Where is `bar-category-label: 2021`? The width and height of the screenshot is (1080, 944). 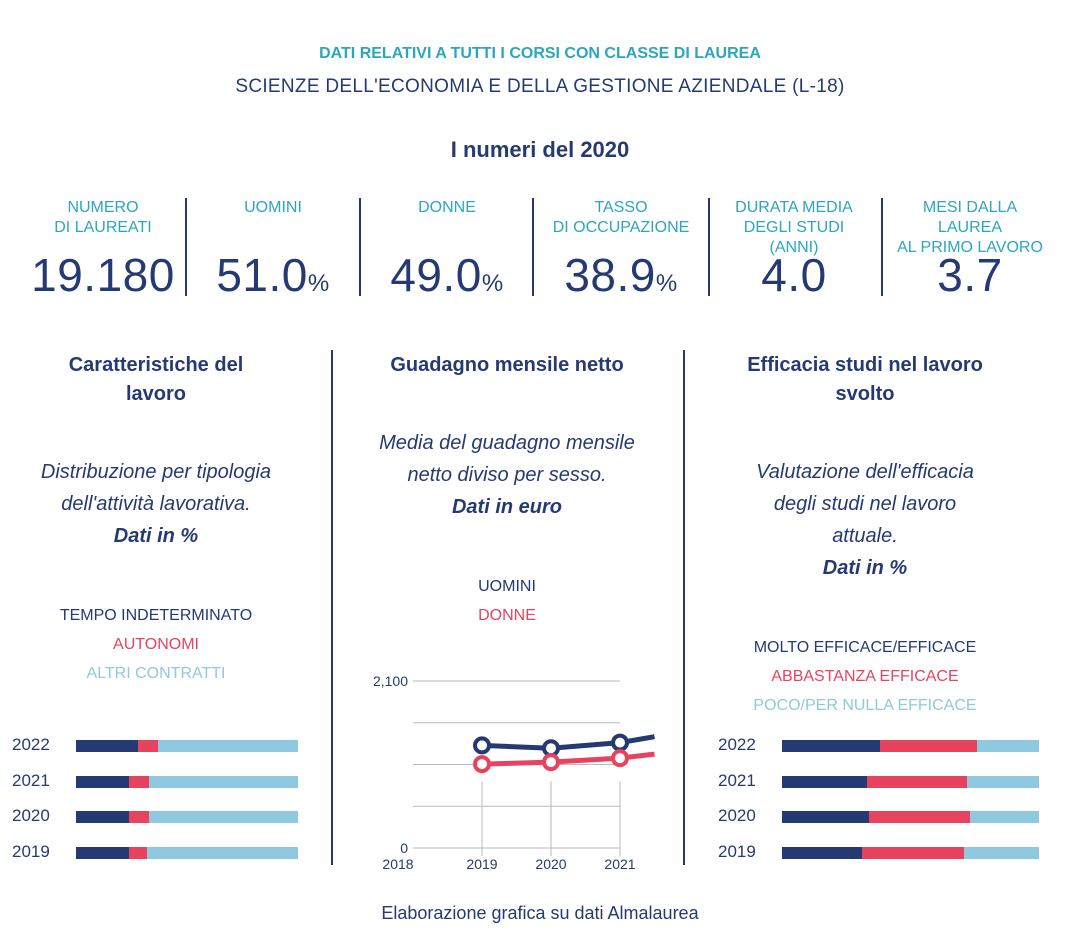 bar-category-label: 2021 is located at coordinates (737, 780).